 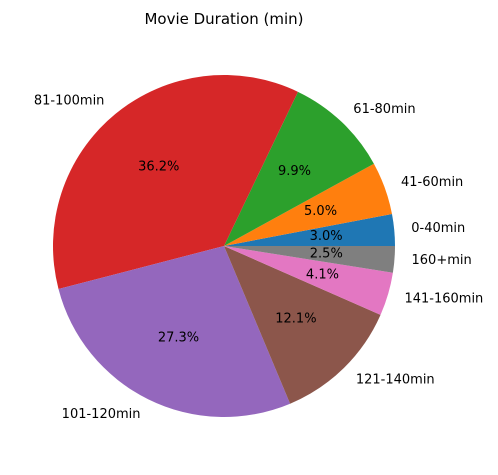 What do you see at coordinates (294, 171) in the screenshot?
I see `percent-label: 9.9%` at bounding box center [294, 171].